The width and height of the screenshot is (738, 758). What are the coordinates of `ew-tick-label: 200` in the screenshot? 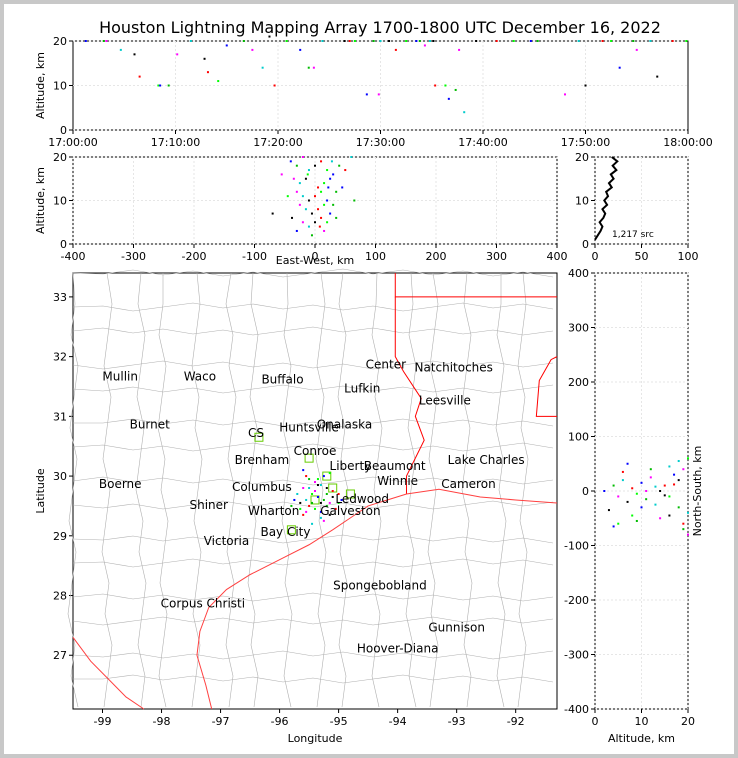 It's located at (436, 256).